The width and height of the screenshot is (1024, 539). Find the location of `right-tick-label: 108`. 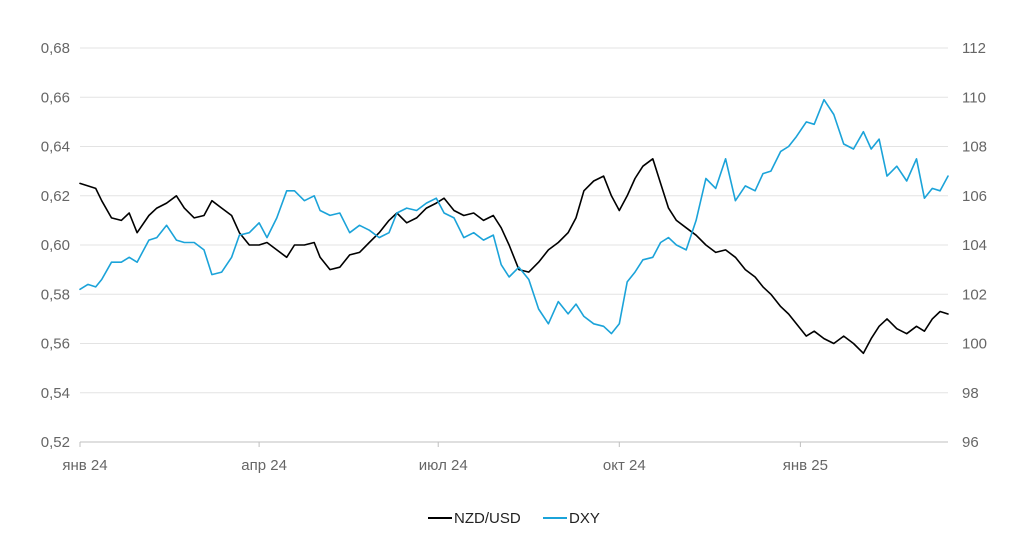

right-tick-label: 108 is located at coordinates (974, 147).